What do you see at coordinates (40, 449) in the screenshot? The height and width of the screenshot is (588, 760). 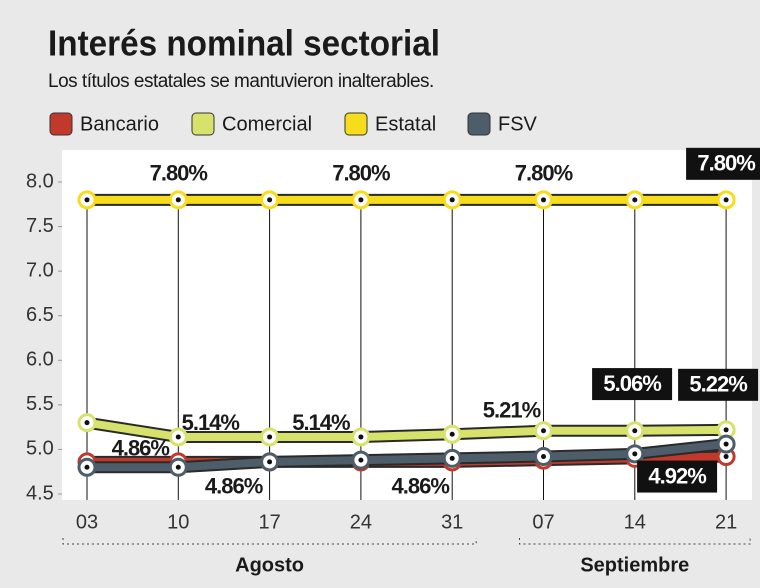 I see `y-tick-label: 5.0` at bounding box center [40, 449].